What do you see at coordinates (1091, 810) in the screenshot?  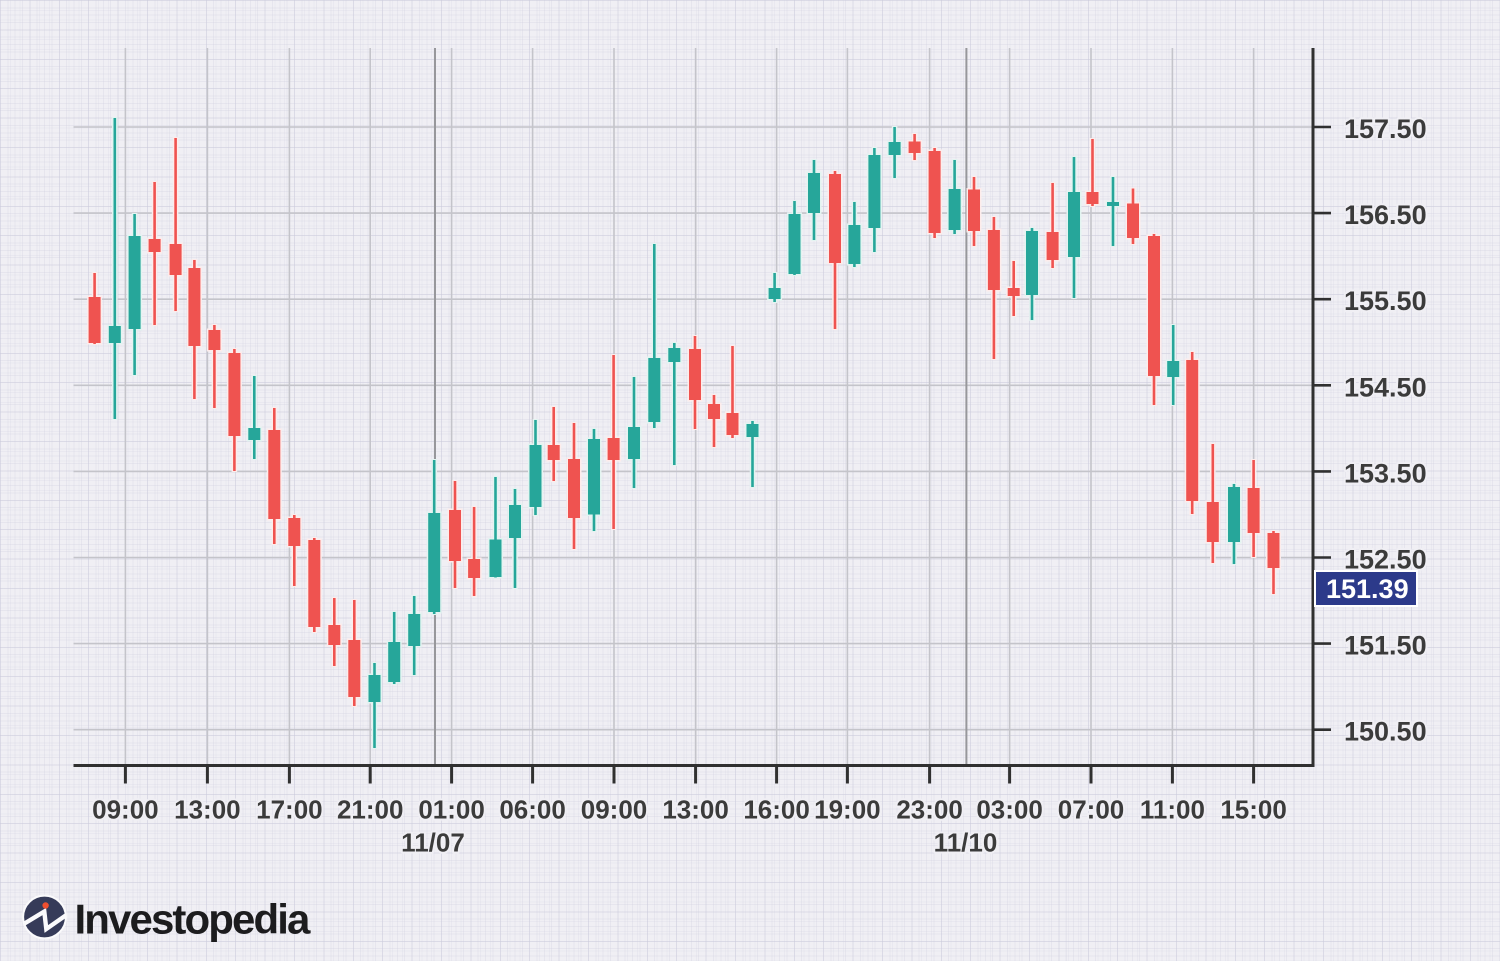 I see `svg-text: 07:00` at bounding box center [1091, 810].